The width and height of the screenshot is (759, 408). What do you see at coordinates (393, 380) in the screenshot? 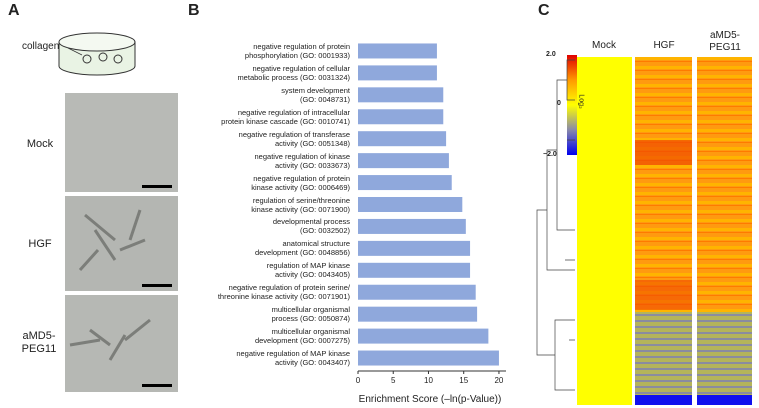
I see `x-tick-label: 5` at bounding box center [393, 380].